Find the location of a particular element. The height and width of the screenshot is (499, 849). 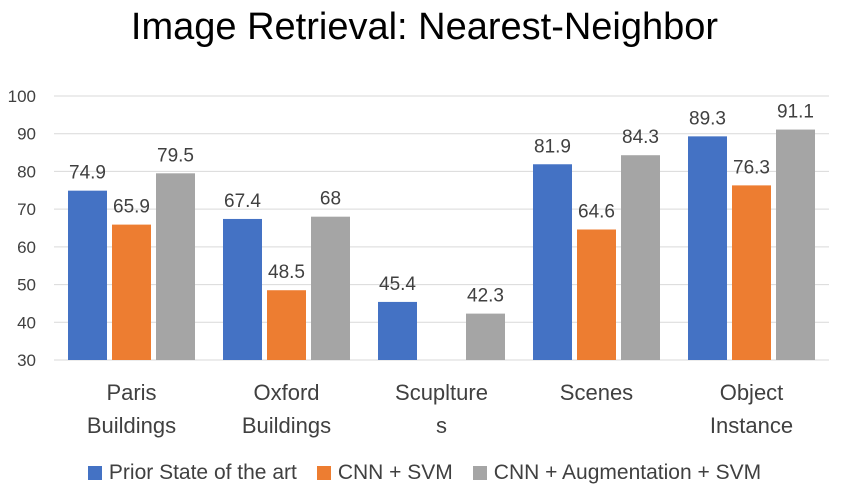

data-label: 48.5 is located at coordinates (286, 272).